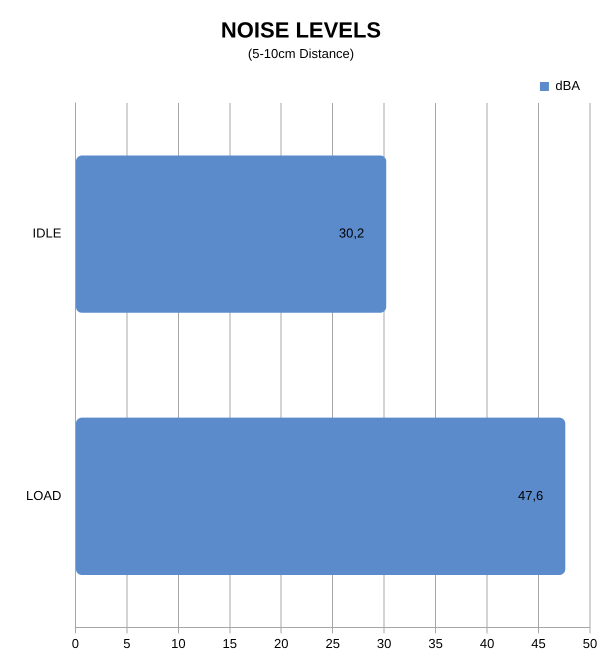 The width and height of the screenshot is (614, 667). I want to click on legend-label: dBA, so click(567, 86).